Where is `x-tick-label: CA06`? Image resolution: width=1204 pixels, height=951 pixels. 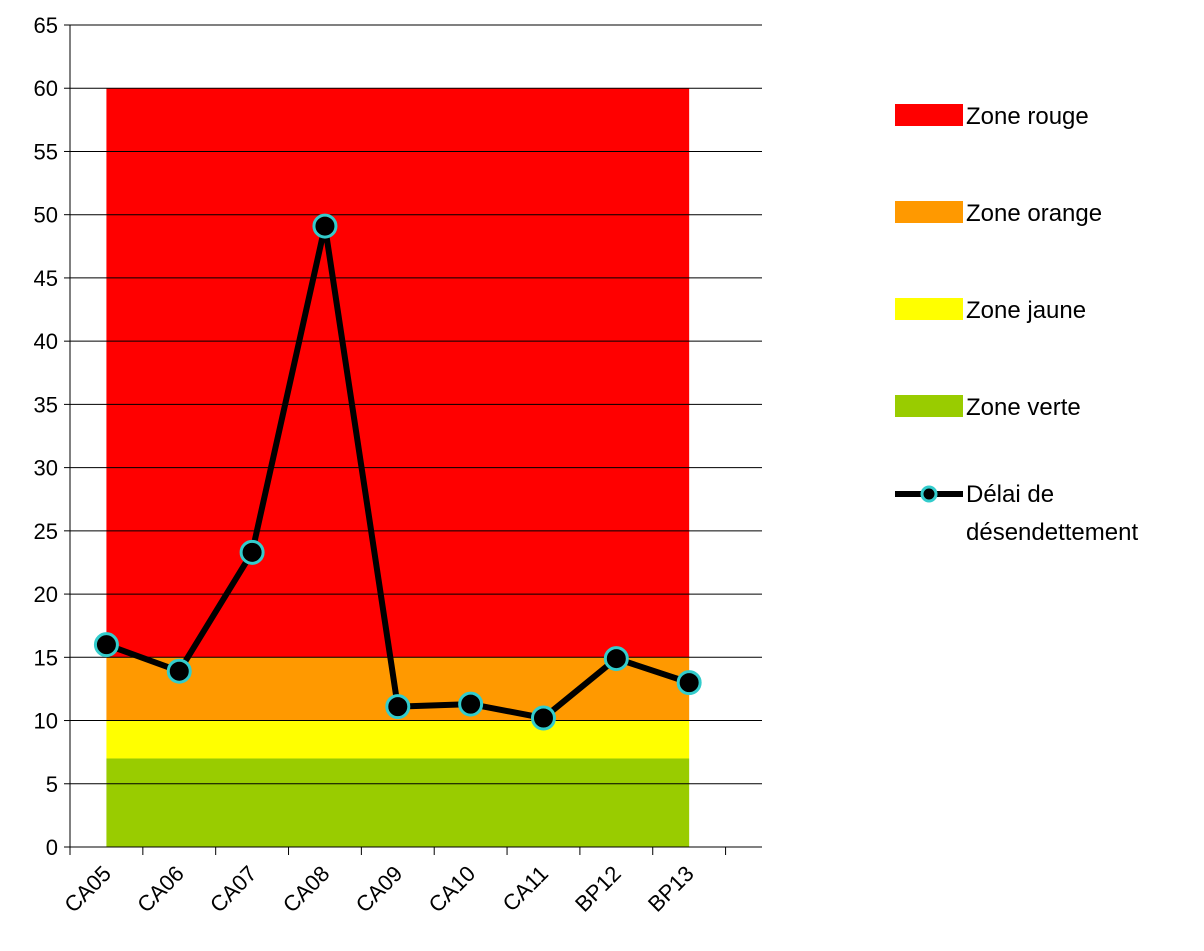 x-tick-label: CA06 is located at coordinates (160, 889).